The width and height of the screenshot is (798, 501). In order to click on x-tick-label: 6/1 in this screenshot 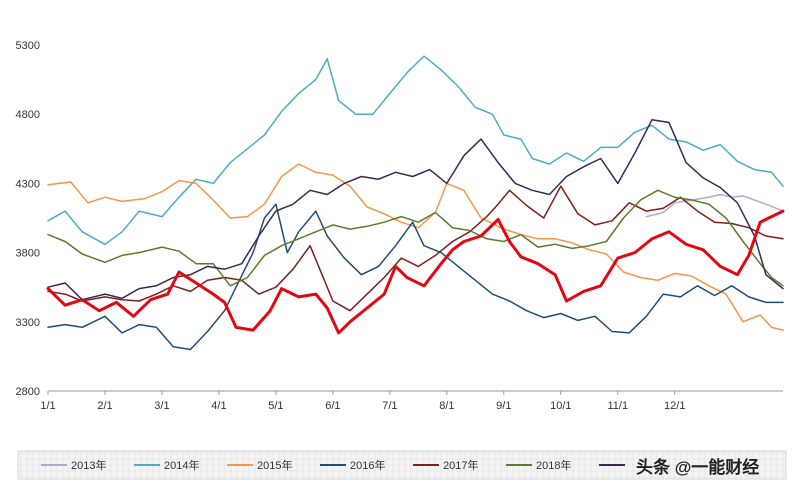, I will do `click(332, 406)`.